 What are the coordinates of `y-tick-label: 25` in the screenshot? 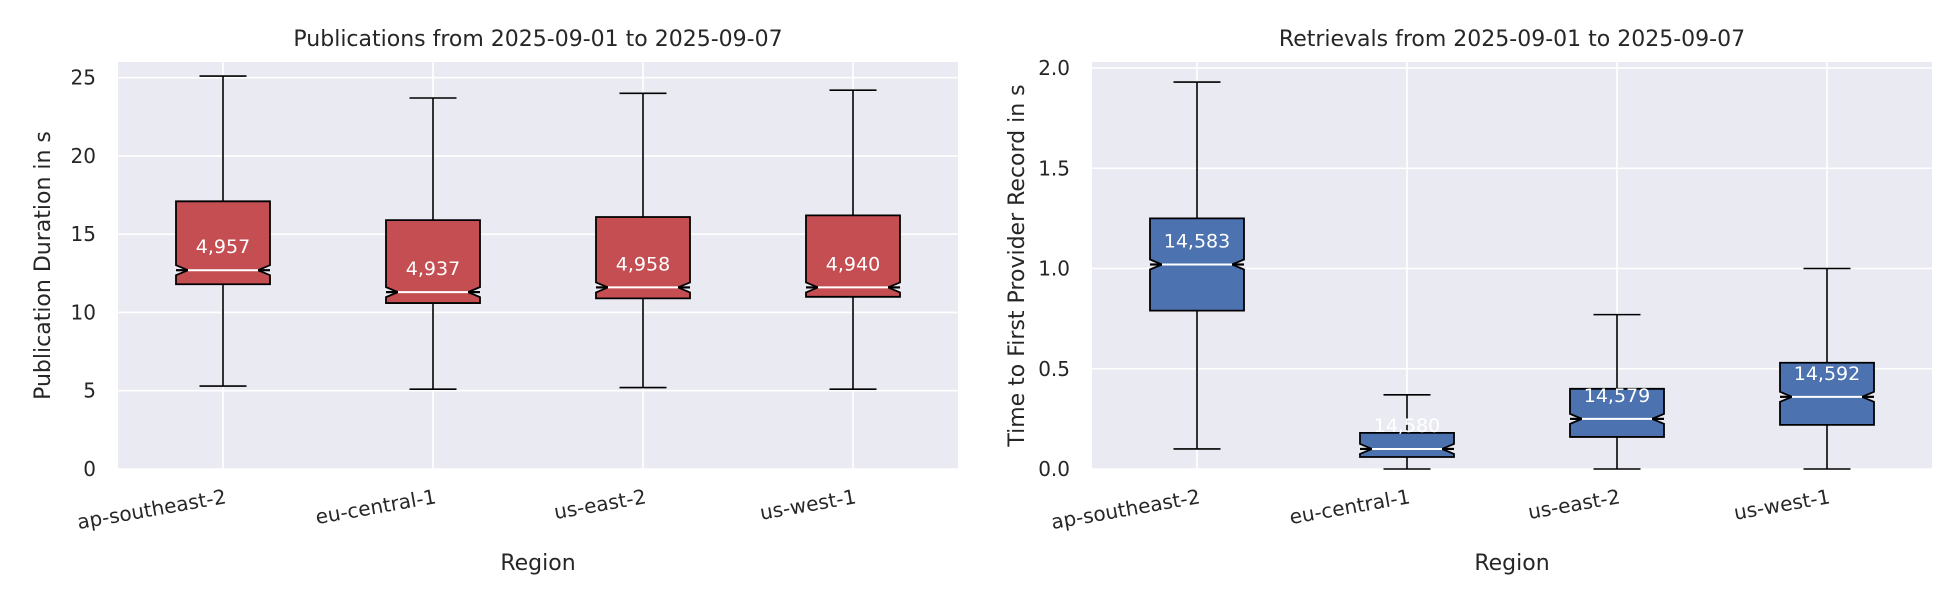 It's located at (83, 78).